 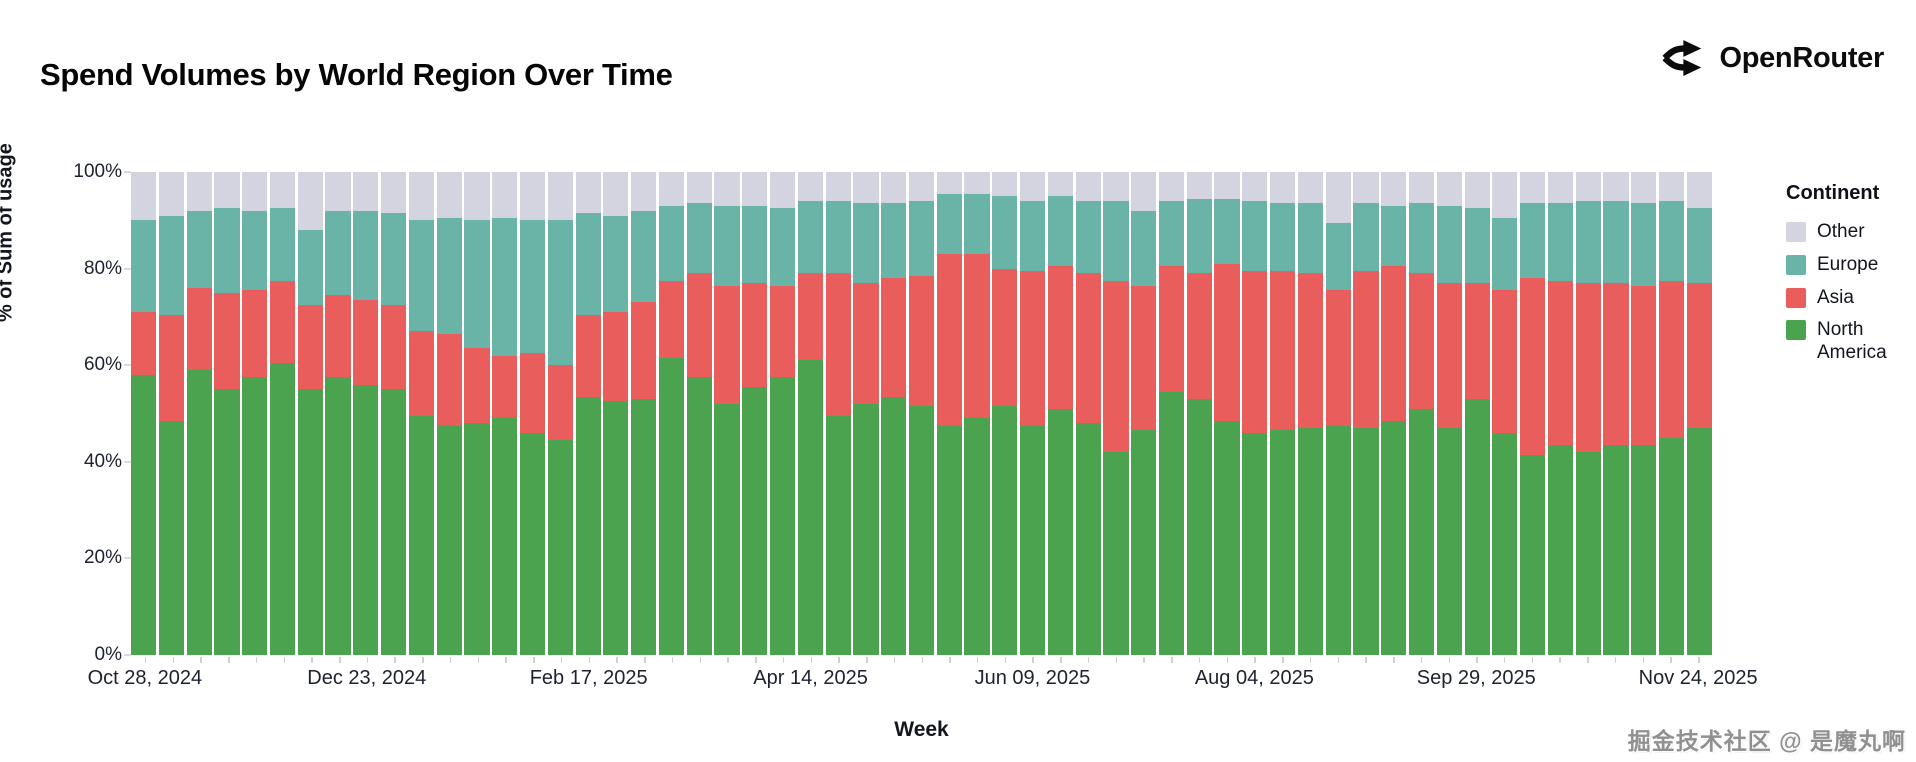 I want to click on openrouter-logo: OpenRouter, so click(x=1771, y=58).